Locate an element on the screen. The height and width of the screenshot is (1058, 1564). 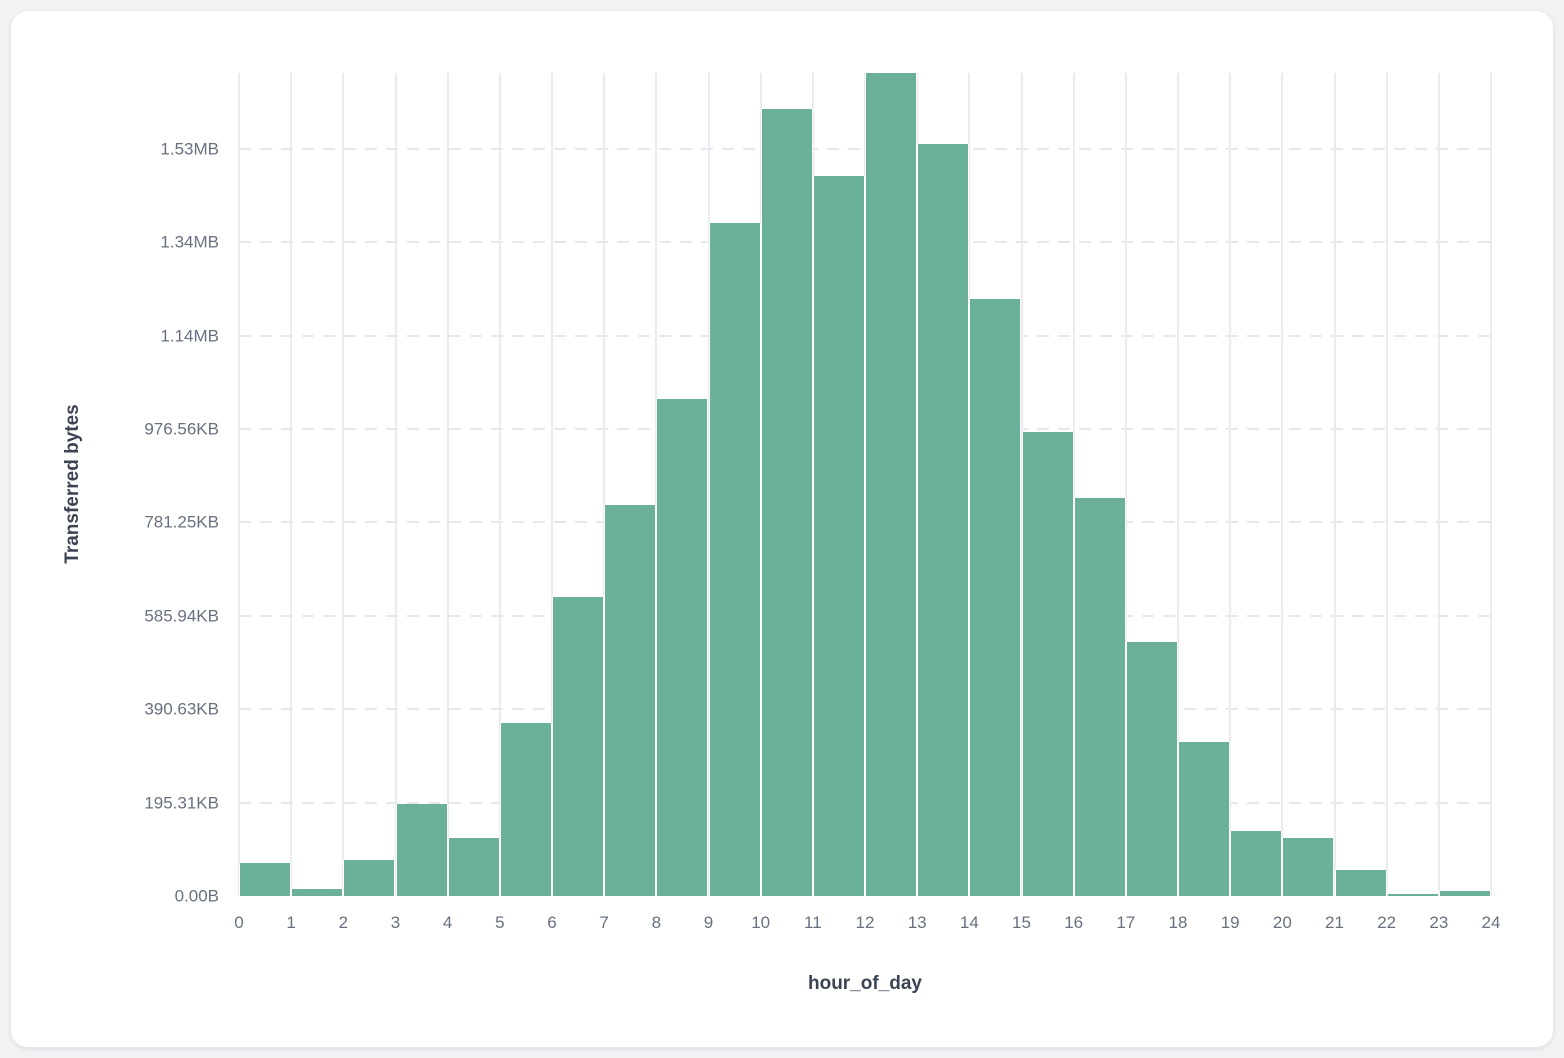
x-tick-label: 24 is located at coordinates (1491, 922).